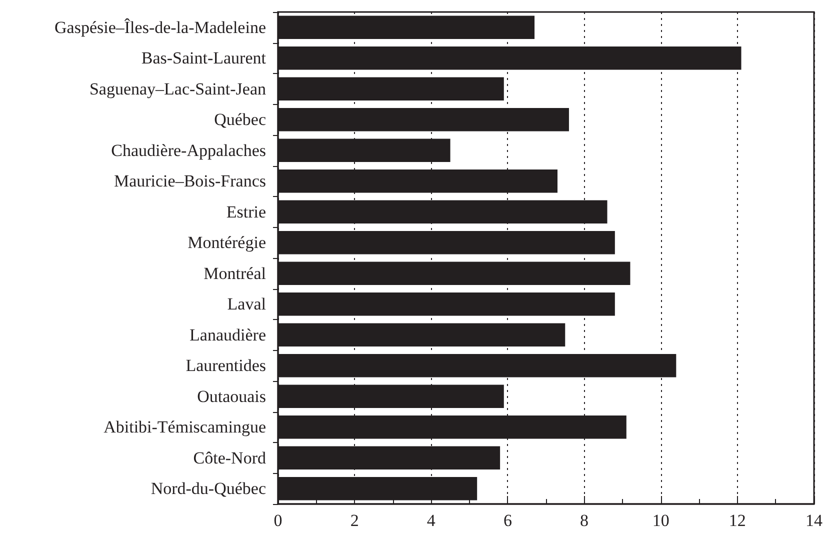 Image resolution: width=838 pixels, height=546 pixels. I want to click on x-tick-label: 14, so click(814, 520).